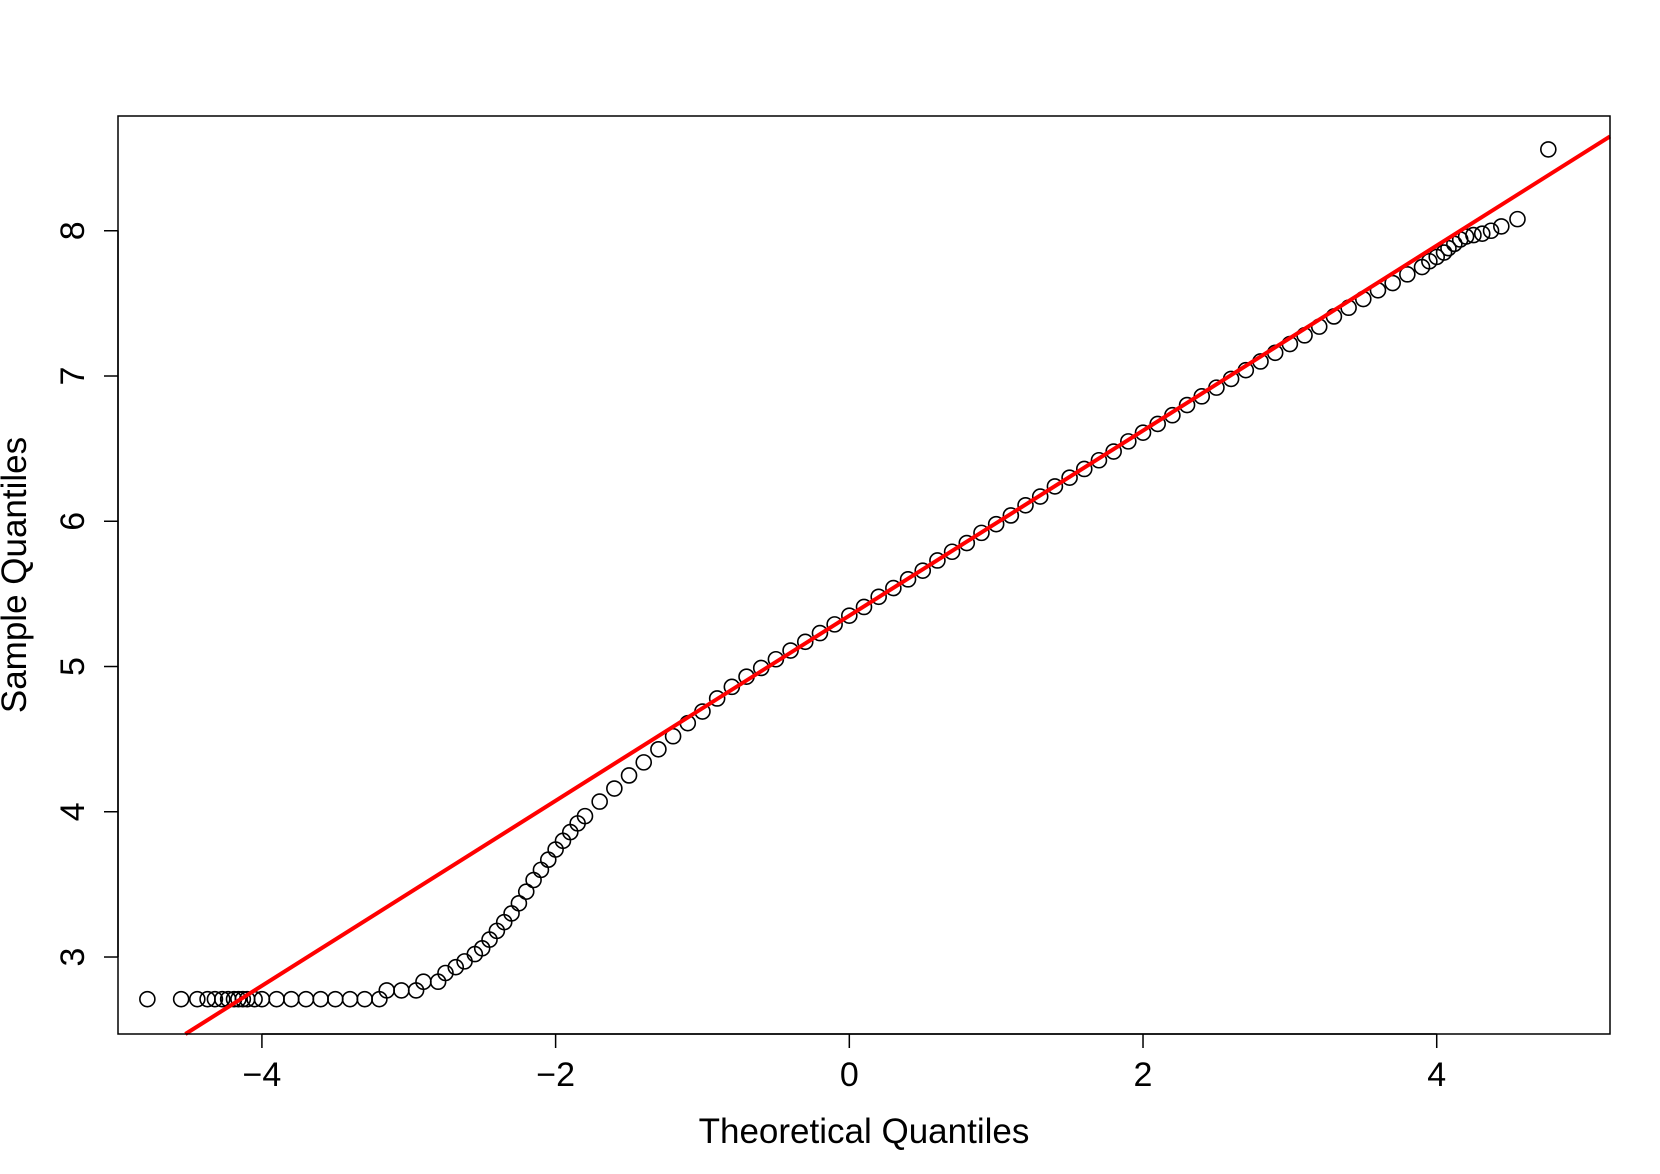 The height and width of the screenshot is (1174, 1660). Describe the element at coordinates (1143, 1075) in the screenshot. I see `x-tick-label: 2` at that location.